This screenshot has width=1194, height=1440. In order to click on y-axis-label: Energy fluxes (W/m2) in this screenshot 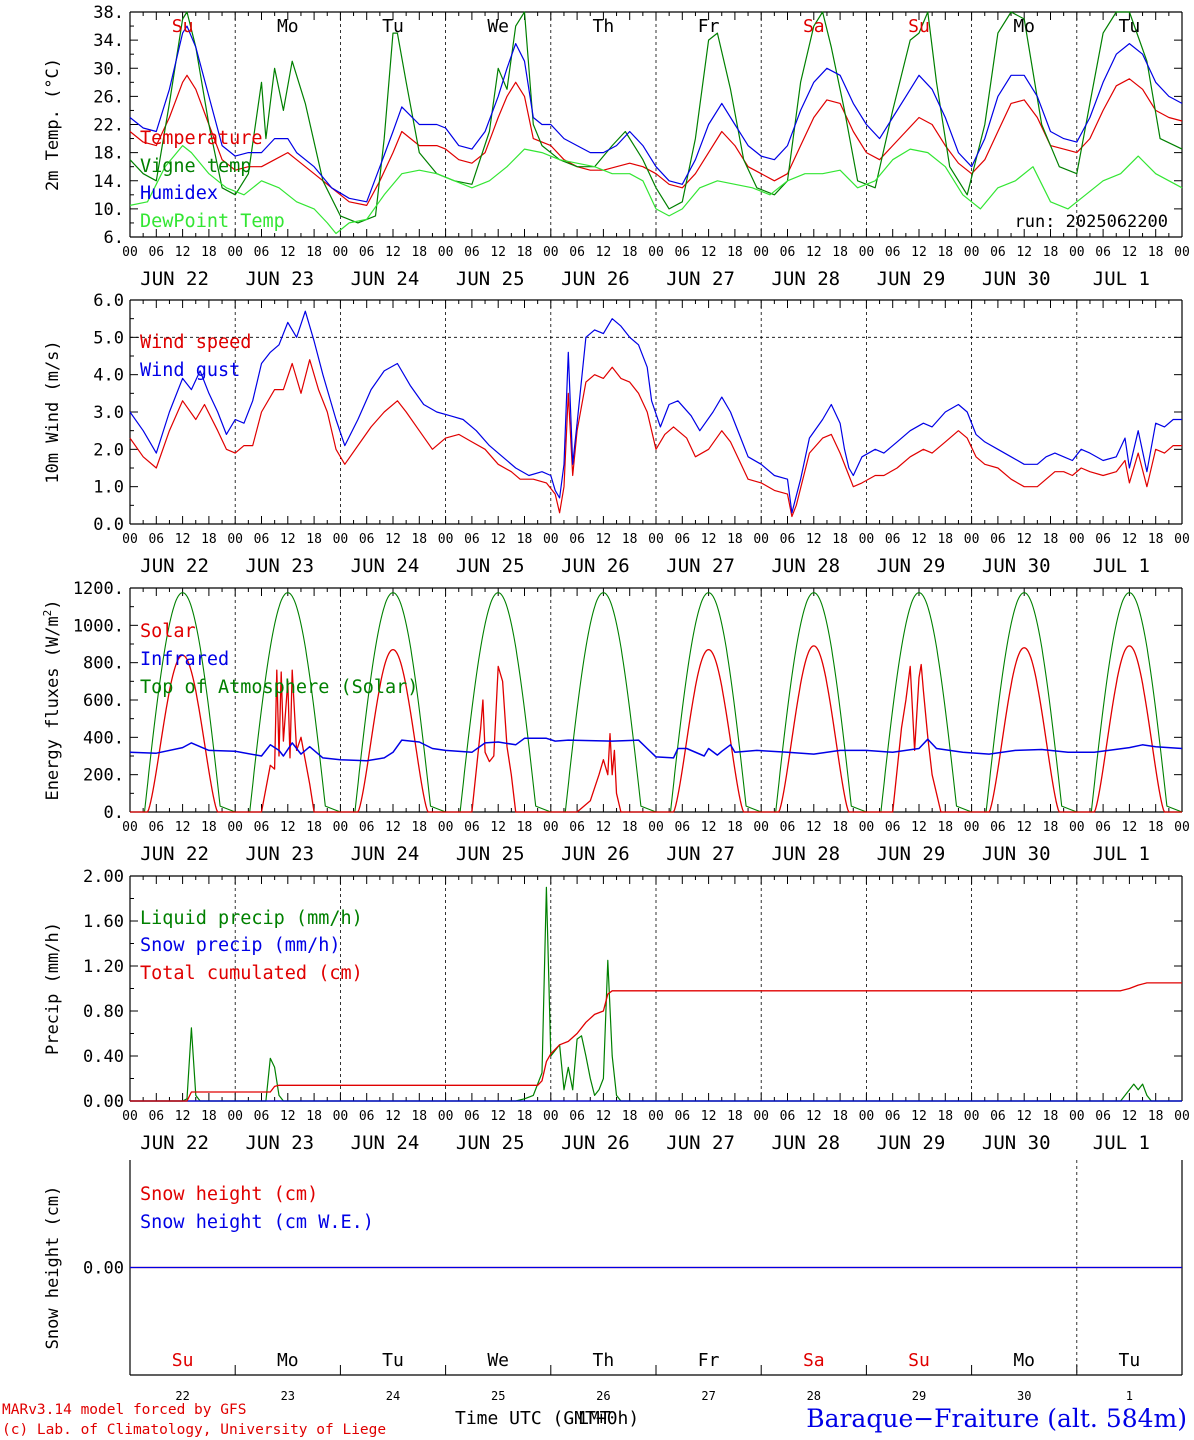, I will do `click(52, 699)`.